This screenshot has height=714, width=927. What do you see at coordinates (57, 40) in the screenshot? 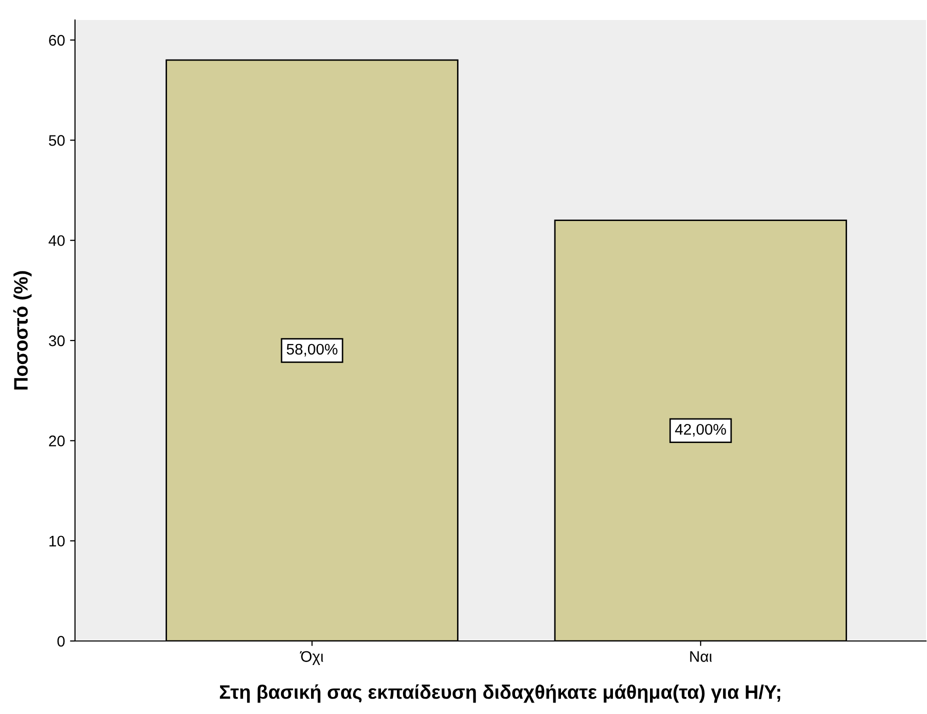
I see `y-tick-label: 60` at bounding box center [57, 40].